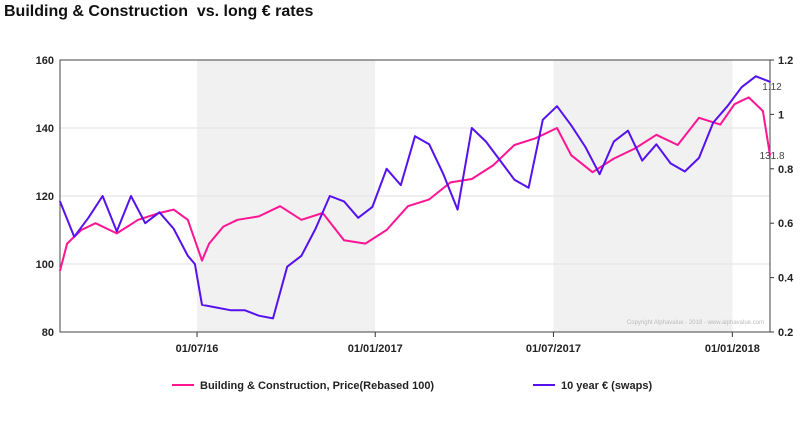  I want to click on x-tick-label: 01/01/2017, so click(375, 349).